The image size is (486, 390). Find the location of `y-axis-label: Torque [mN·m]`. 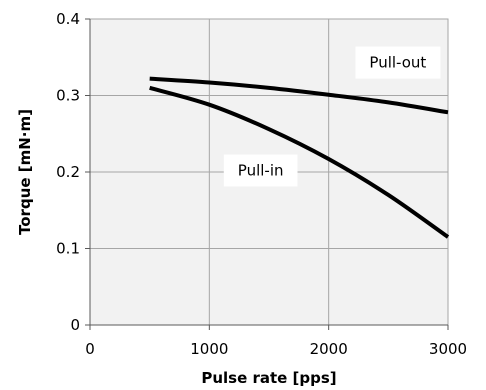

y-axis-label: Torque [mN·m] is located at coordinates (25, 172).